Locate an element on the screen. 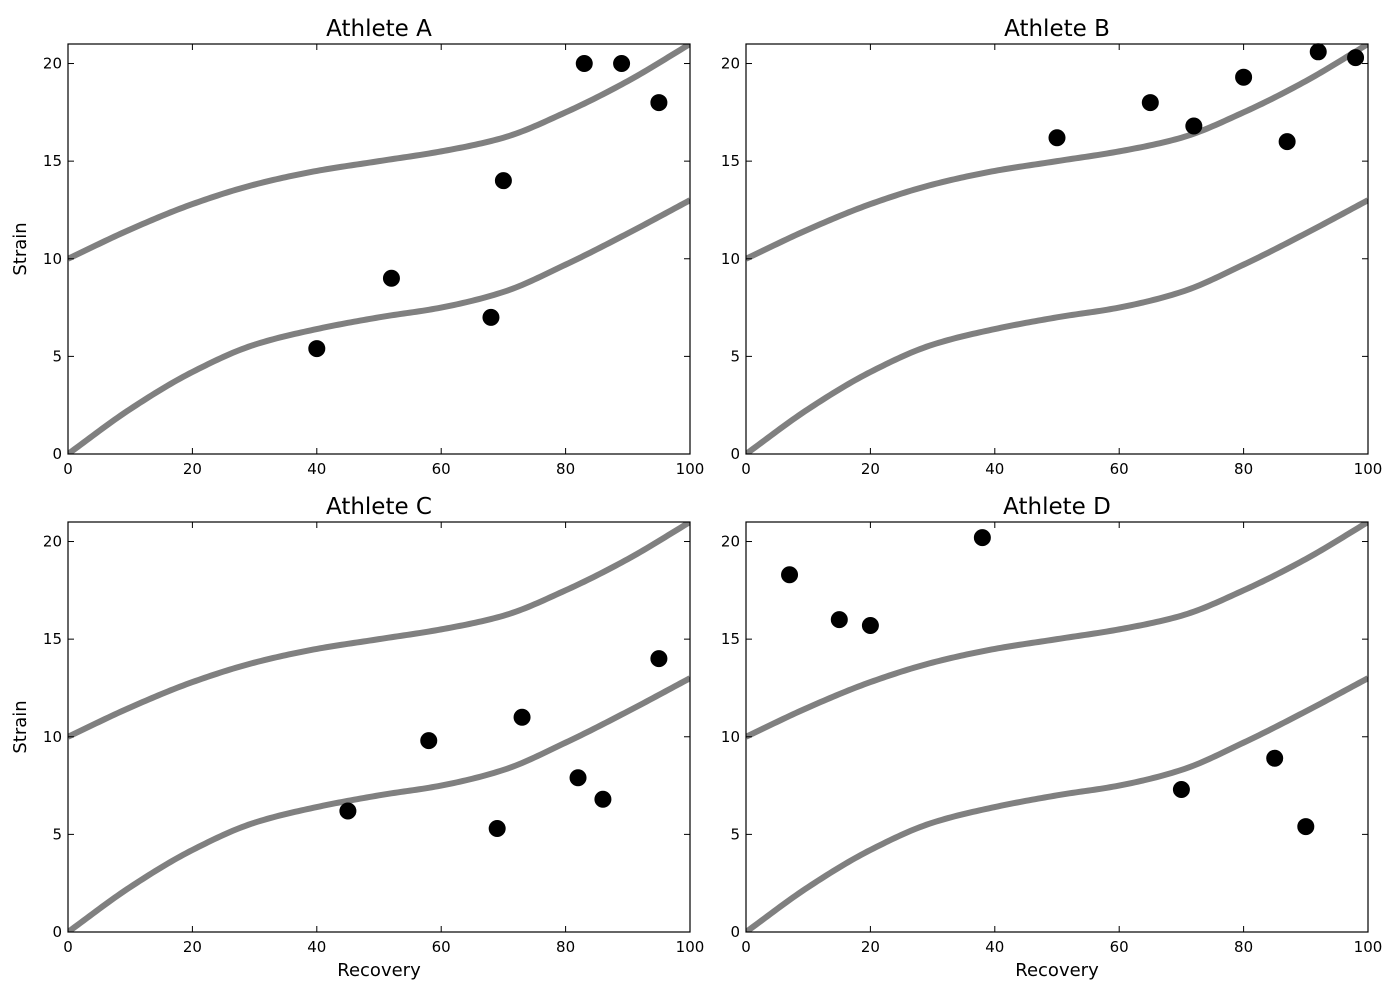 This screenshot has width=1400, height=1000. panel-title: Athlete B is located at coordinates (1057, 29).